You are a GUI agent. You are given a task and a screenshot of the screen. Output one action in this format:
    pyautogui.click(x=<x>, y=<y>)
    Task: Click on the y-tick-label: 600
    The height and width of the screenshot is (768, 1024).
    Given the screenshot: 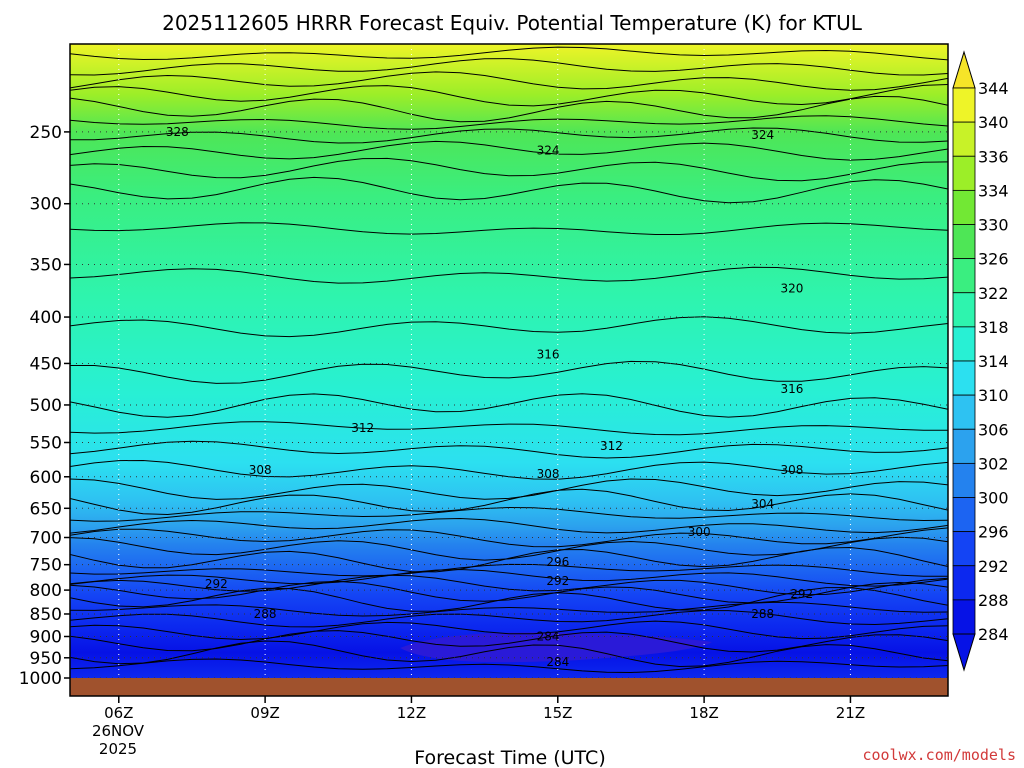 What is the action you would take?
    pyautogui.click(x=46, y=478)
    